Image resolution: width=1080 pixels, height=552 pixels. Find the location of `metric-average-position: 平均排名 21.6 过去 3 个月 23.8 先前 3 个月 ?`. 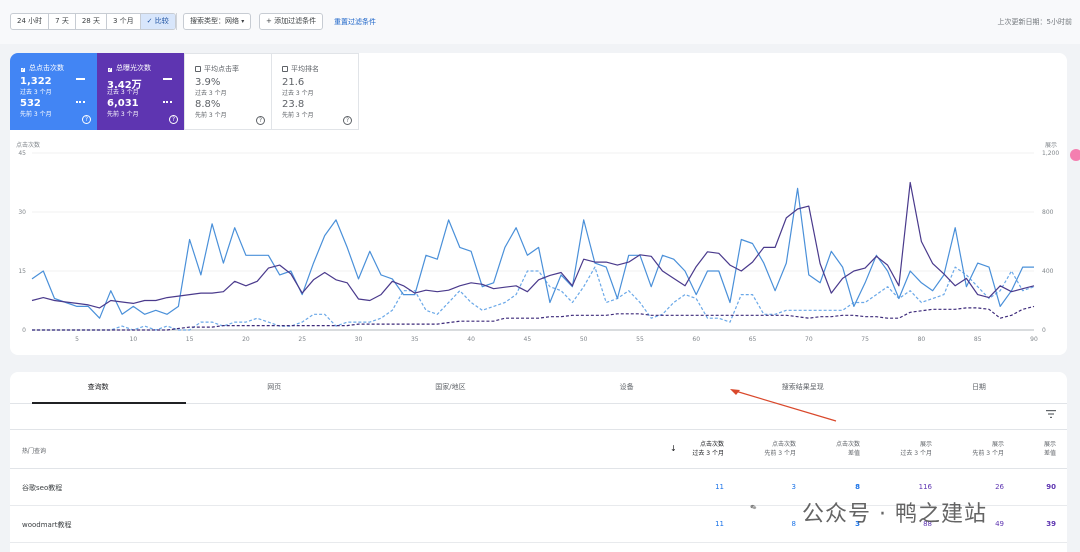

metric-average-position: 平均排名 21.6 过去 3 个月 23.8 先前 3 个月 ? is located at coordinates (315, 91).